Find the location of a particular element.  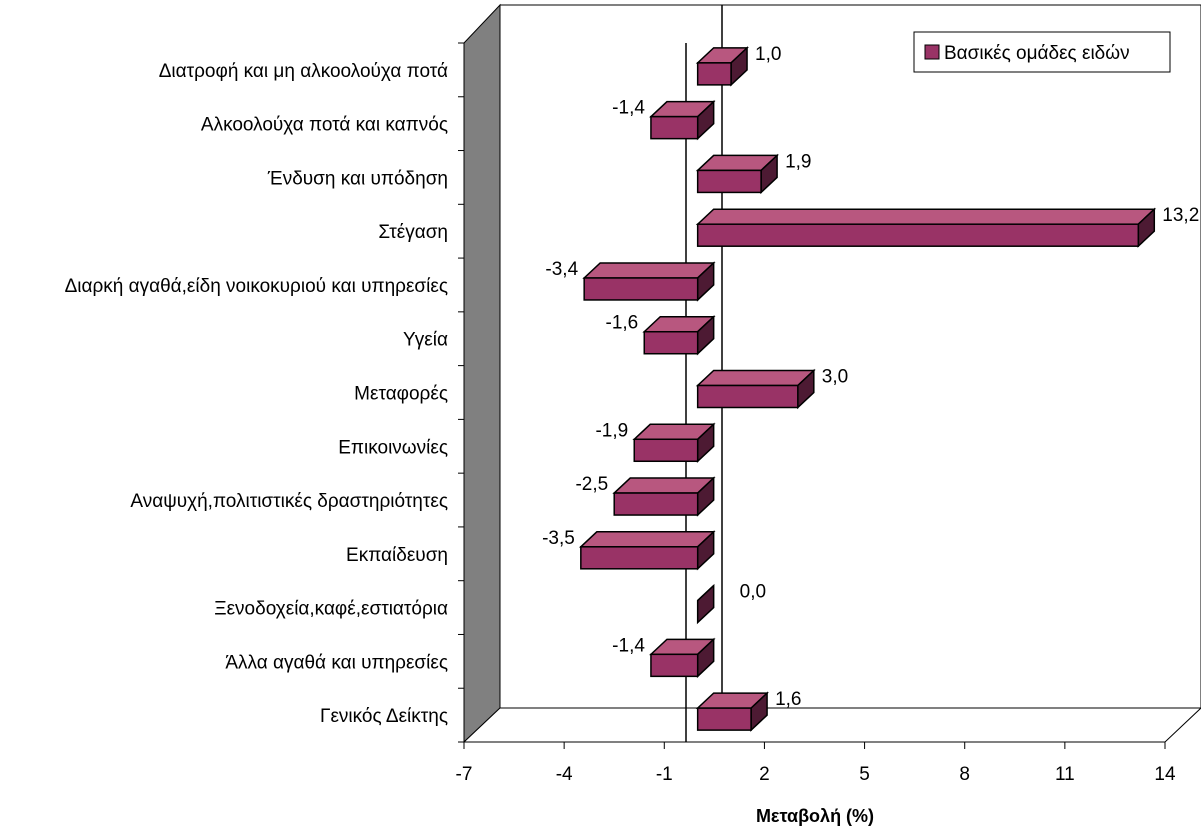

data-label: -3,4 is located at coordinates (561, 269).